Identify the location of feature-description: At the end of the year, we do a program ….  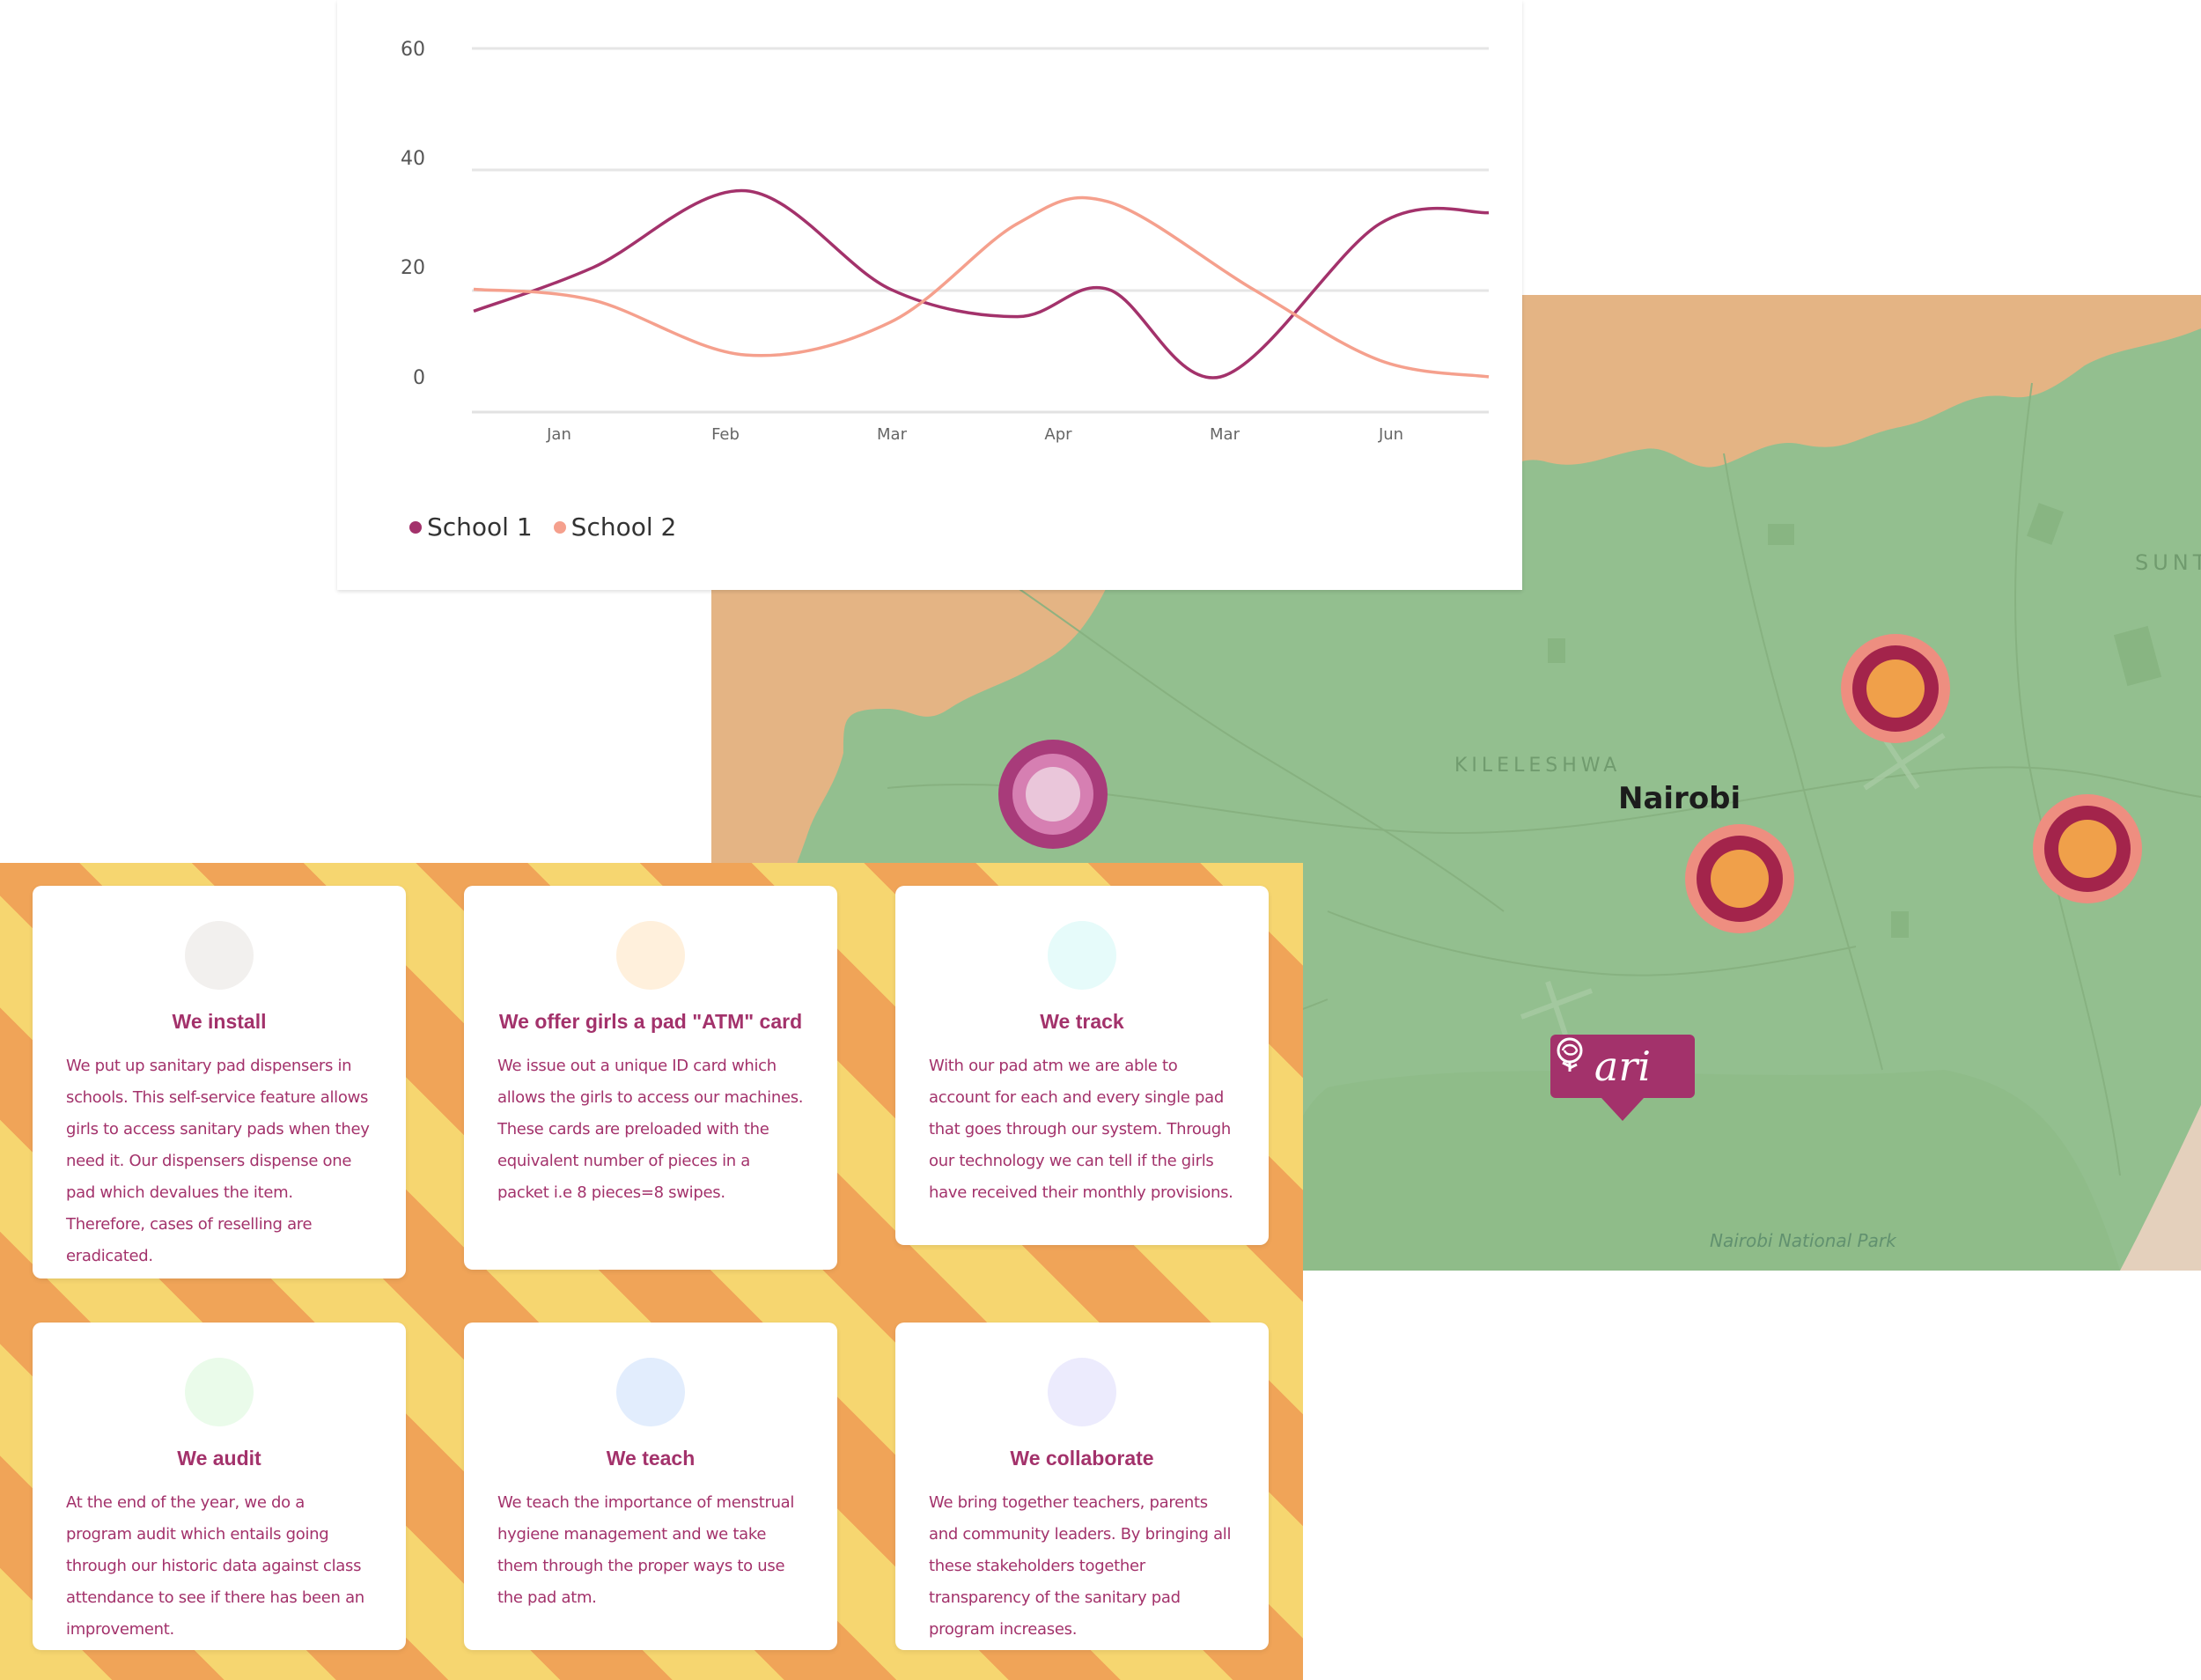
(215, 1566).